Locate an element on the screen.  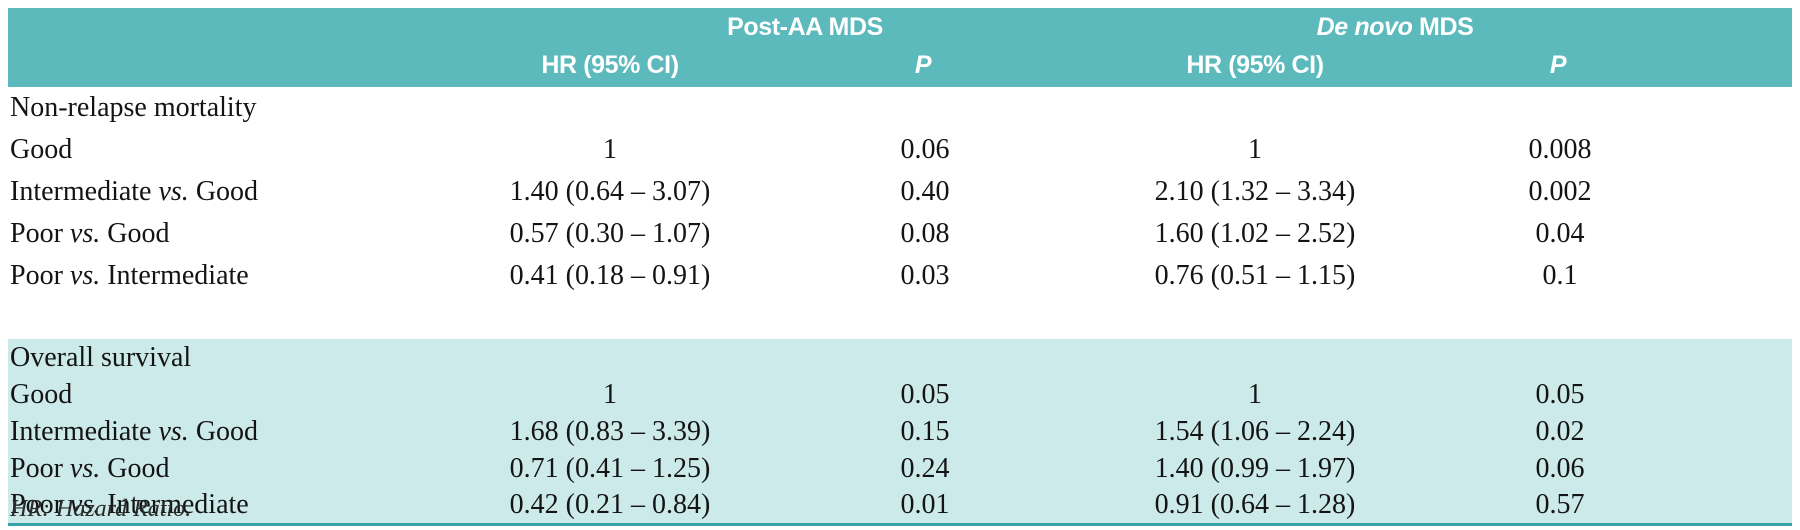
p-de-novo-cell: 0.02 is located at coordinates (1560, 431).